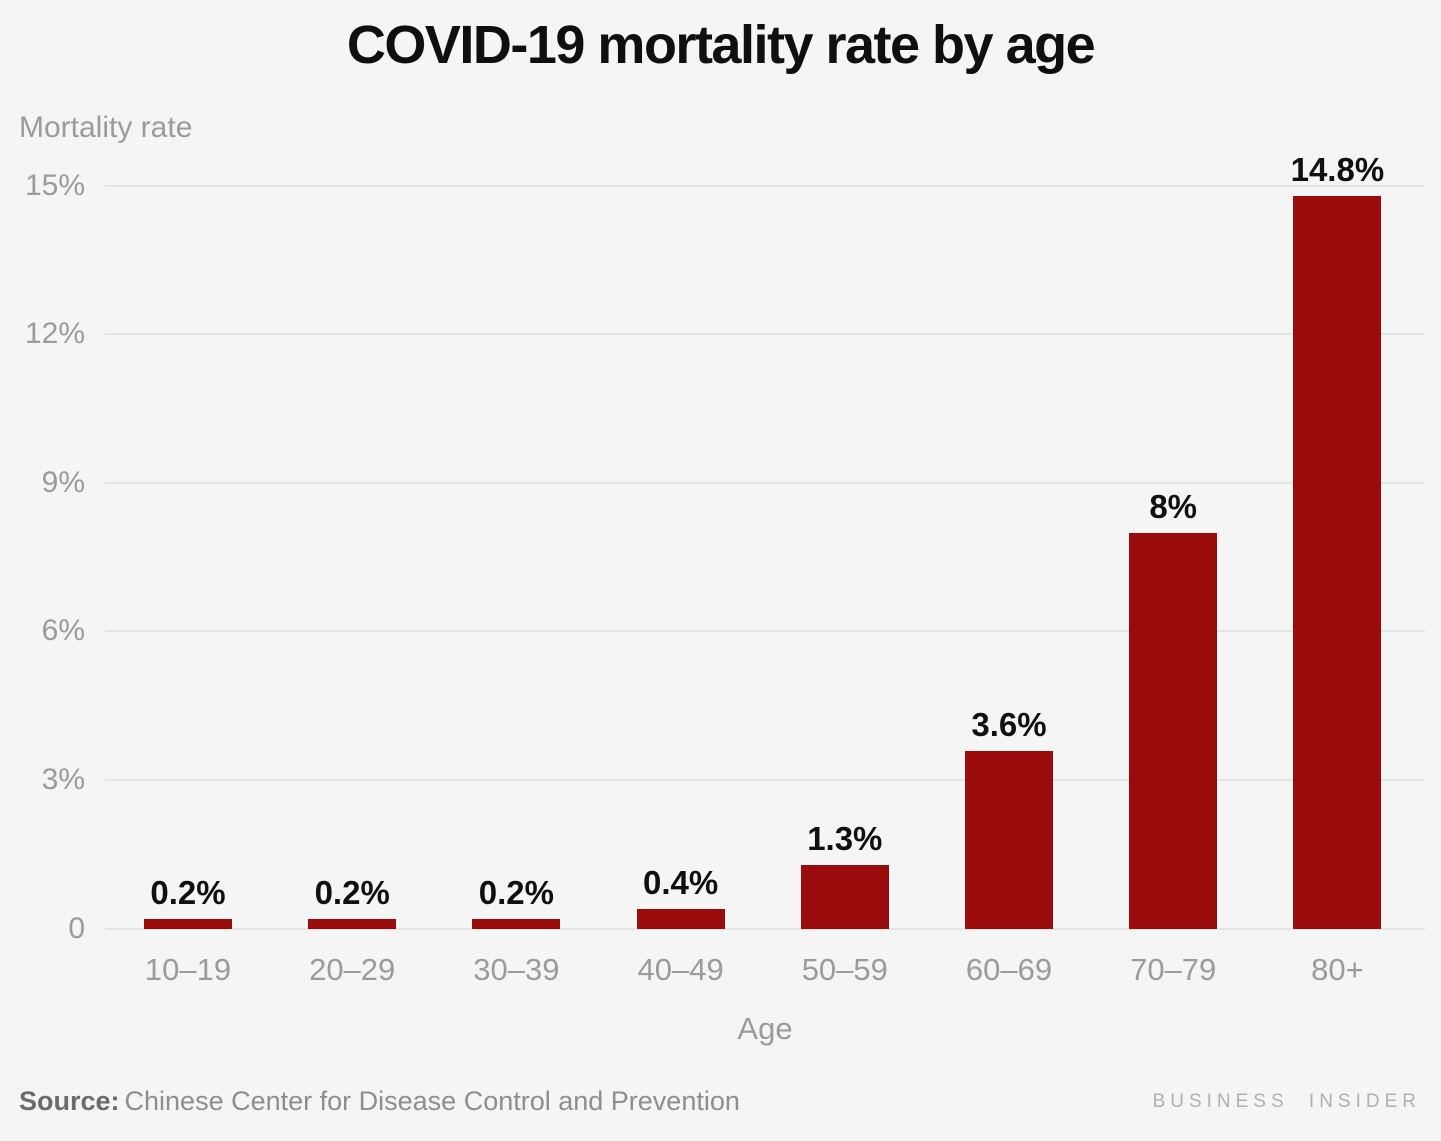 This screenshot has width=1441, height=1141. I want to click on y-axis-label: Mortality rate, so click(106, 127).